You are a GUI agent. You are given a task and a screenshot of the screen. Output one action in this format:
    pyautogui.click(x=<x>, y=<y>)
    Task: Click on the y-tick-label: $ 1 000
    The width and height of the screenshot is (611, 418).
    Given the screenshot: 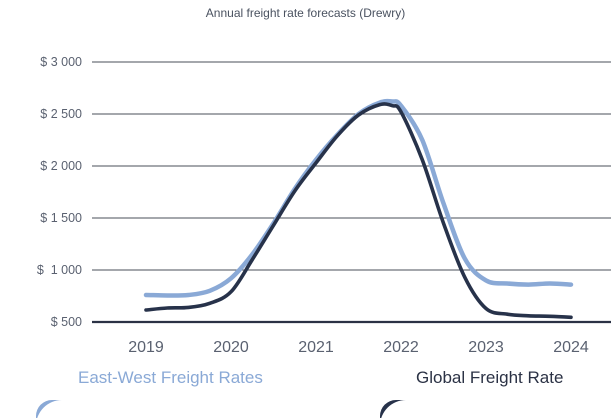 What is the action you would take?
    pyautogui.click(x=59, y=270)
    